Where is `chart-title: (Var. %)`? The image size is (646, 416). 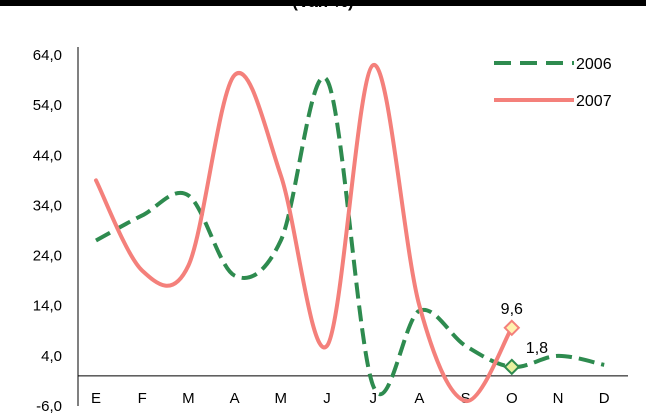
chart-title: (Var. %) is located at coordinates (323, 5).